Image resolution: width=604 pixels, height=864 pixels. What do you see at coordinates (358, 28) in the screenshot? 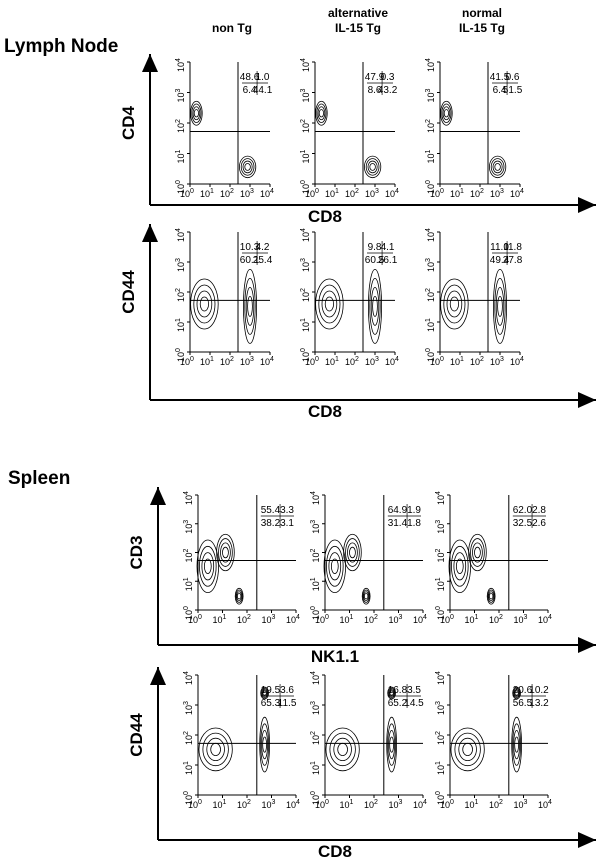
I see `column-header: IL-15 Tg` at bounding box center [358, 28].